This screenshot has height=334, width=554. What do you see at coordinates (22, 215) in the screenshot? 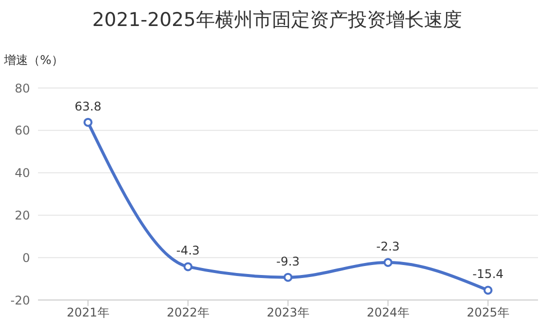
I see `y-tick-label: 20` at bounding box center [22, 215].